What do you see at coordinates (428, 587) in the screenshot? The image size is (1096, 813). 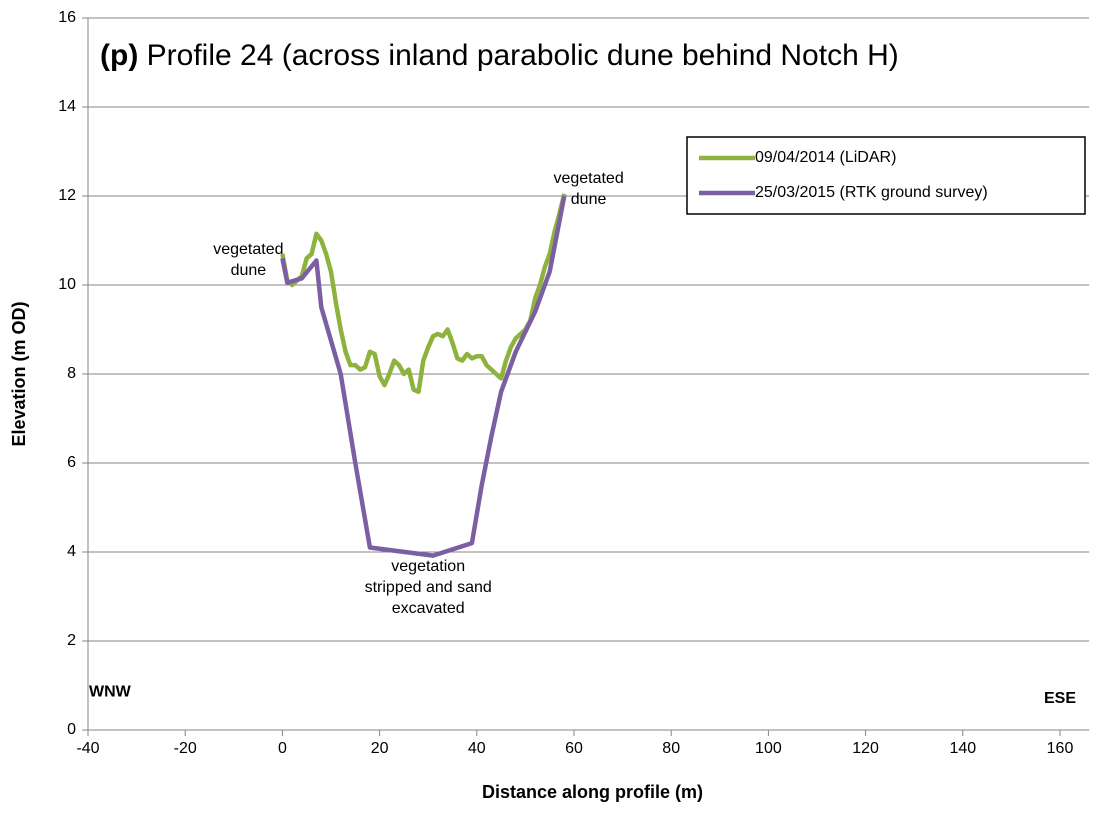 I see `annotation: stripped and sand` at bounding box center [428, 587].